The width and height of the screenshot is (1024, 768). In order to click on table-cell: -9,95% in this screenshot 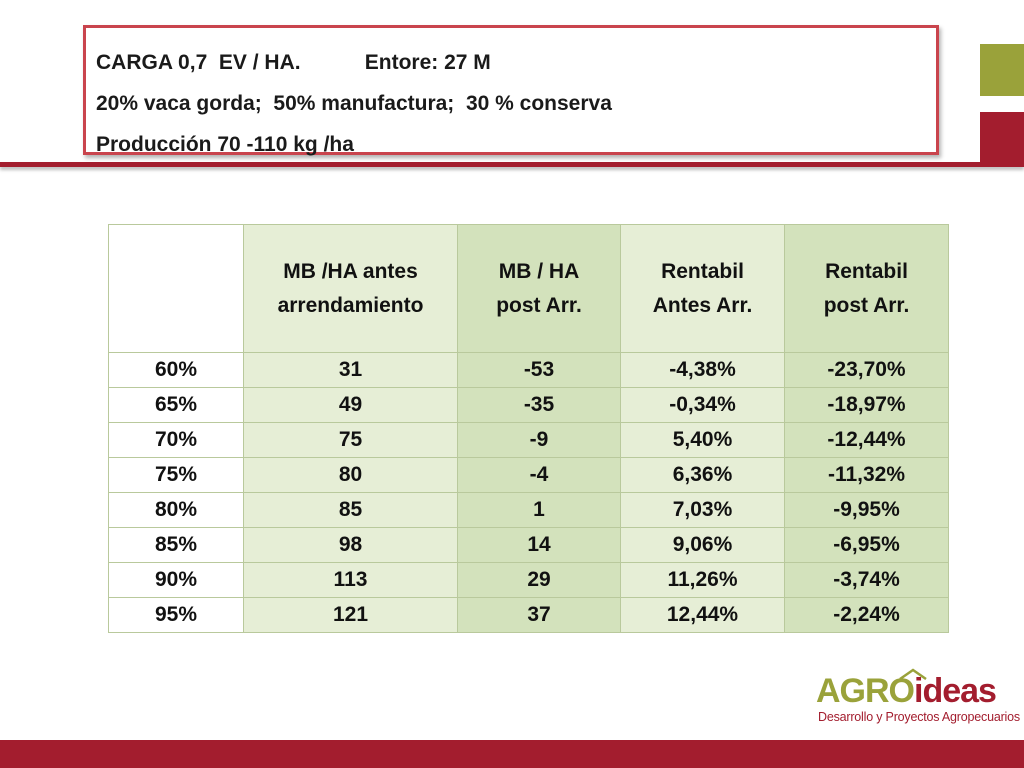, I will do `click(866, 510)`.